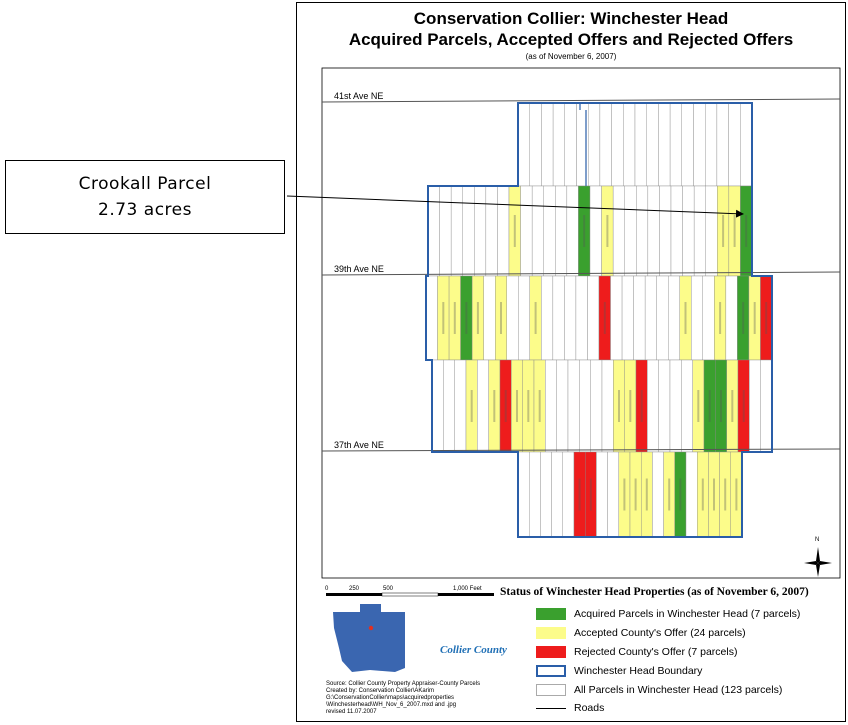  Describe the element at coordinates (388, 589) in the screenshot. I see `scale-label-500: 500` at that location.